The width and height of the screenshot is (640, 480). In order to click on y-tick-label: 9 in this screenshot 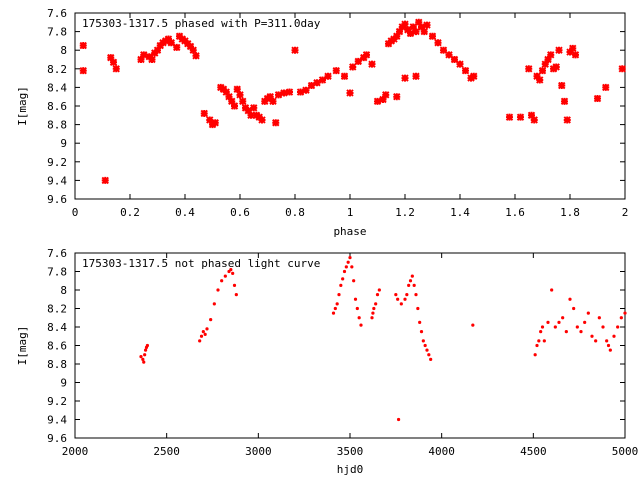, I will do `click(63, 383)`.